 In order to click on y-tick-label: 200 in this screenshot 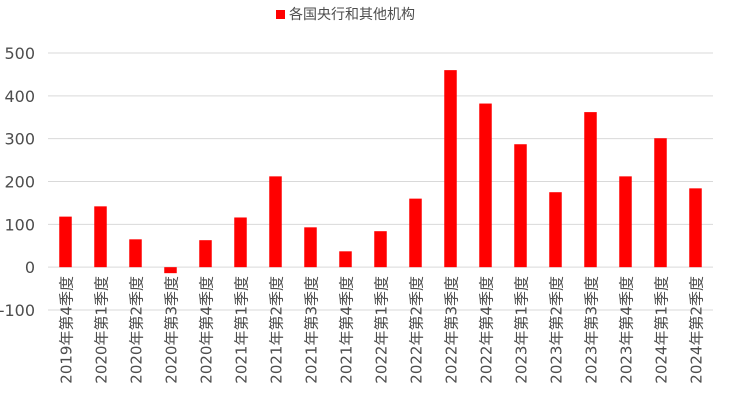, I will do `click(19, 182)`.